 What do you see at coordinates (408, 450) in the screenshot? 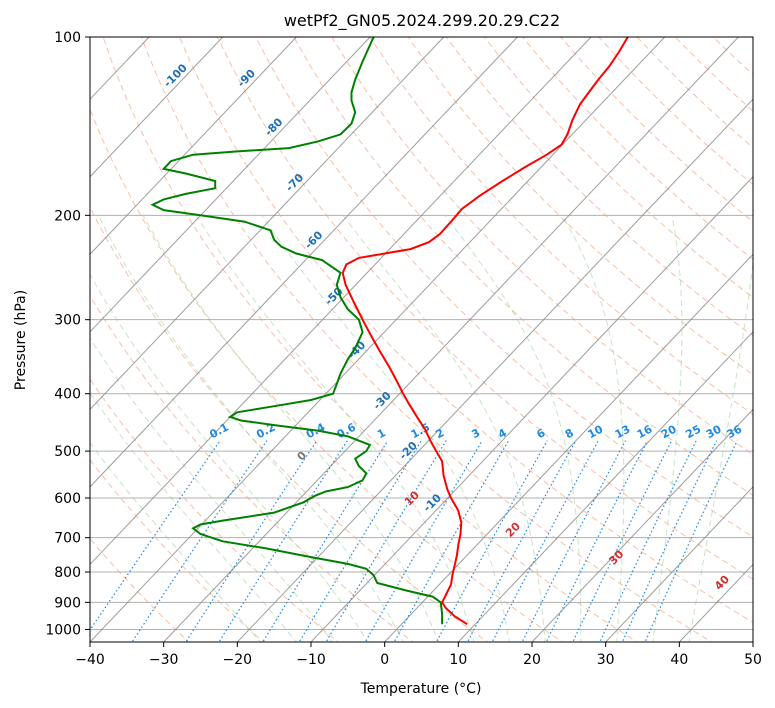
I see `isotherm-label: -20` at bounding box center [408, 450].